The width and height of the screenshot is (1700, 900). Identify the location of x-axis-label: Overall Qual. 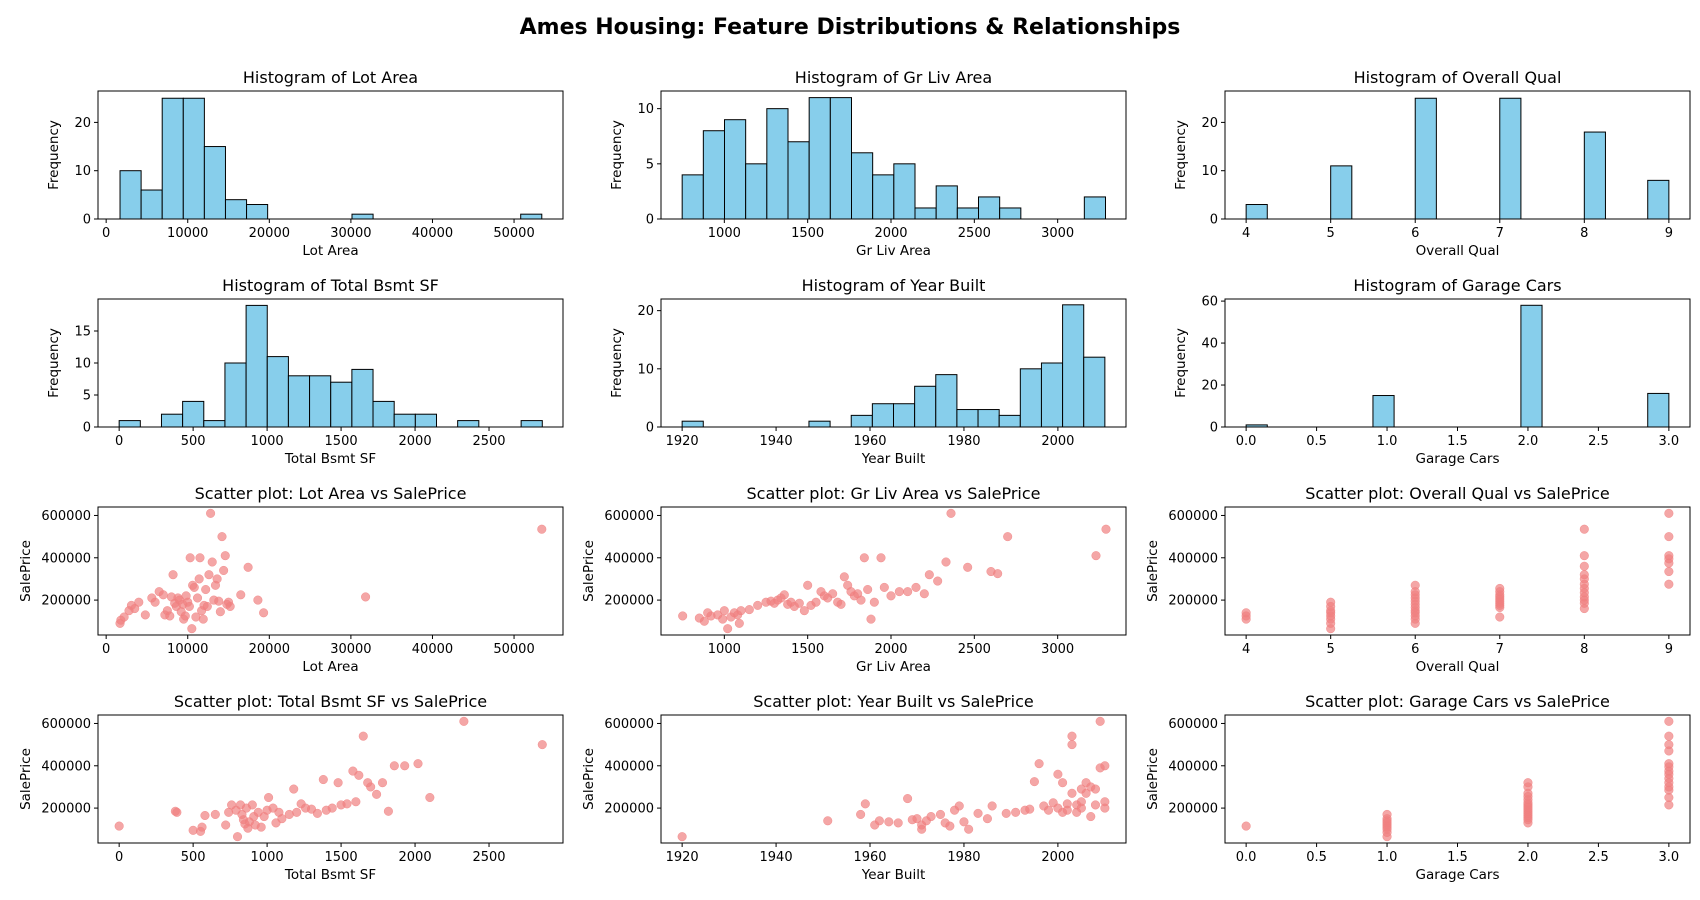
(1458, 251).